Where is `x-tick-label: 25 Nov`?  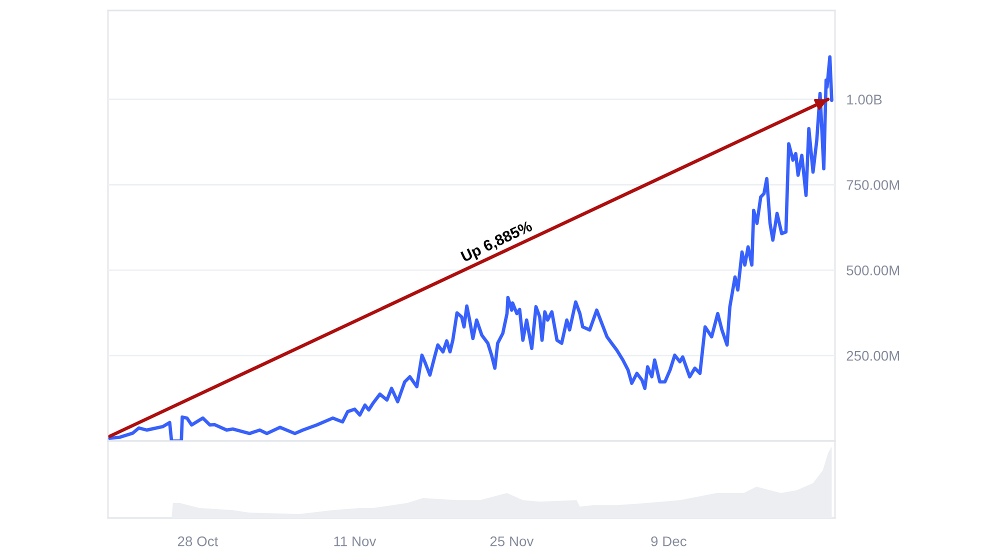
x-tick-label: 25 Nov is located at coordinates (512, 541).